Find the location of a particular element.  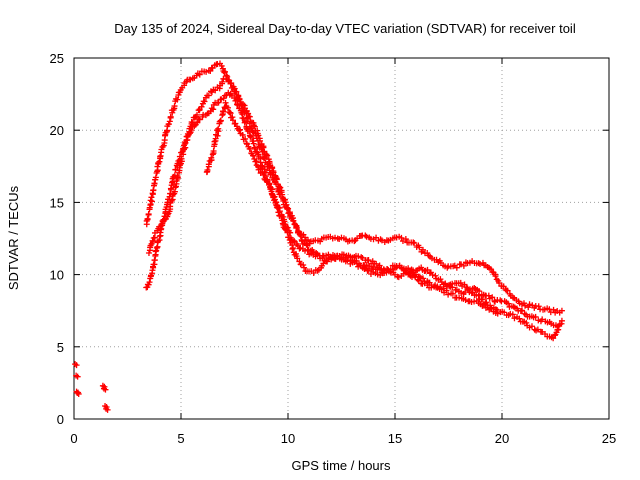

x-tick-label: 10 is located at coordinates (288, 438).